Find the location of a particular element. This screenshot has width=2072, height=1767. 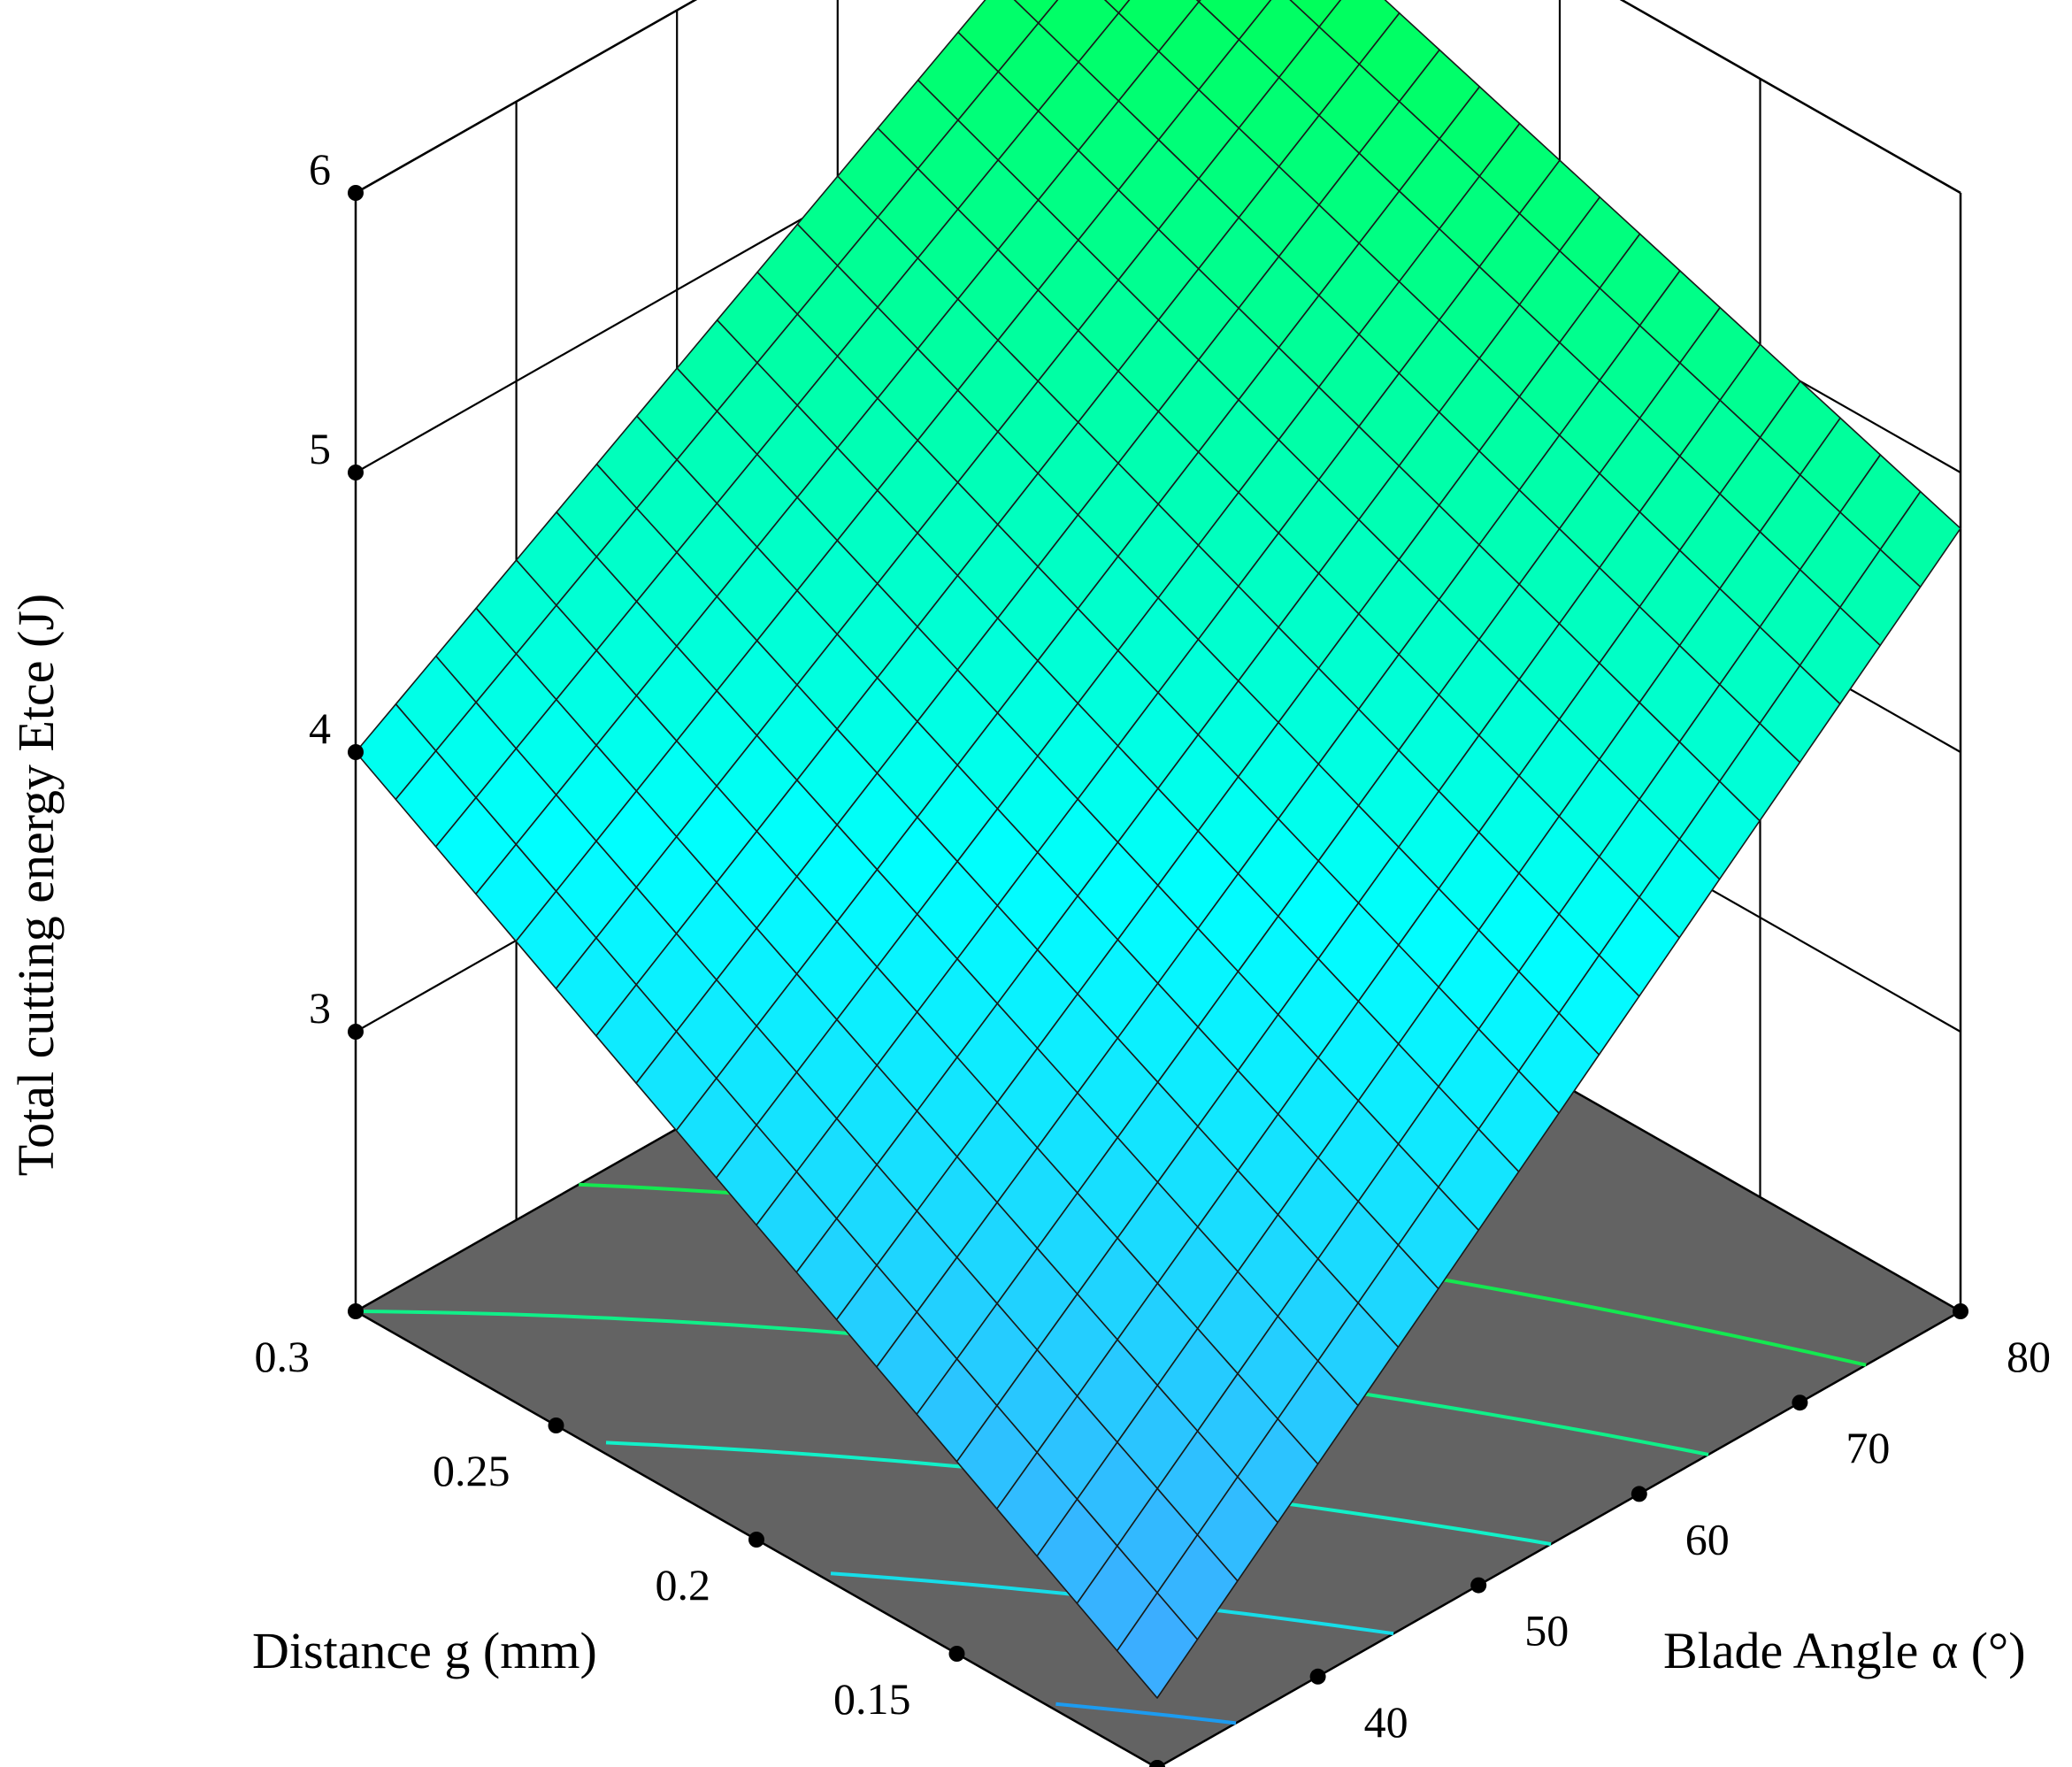

z-tick-label-1: 4 is located at coordinates (320, 728).